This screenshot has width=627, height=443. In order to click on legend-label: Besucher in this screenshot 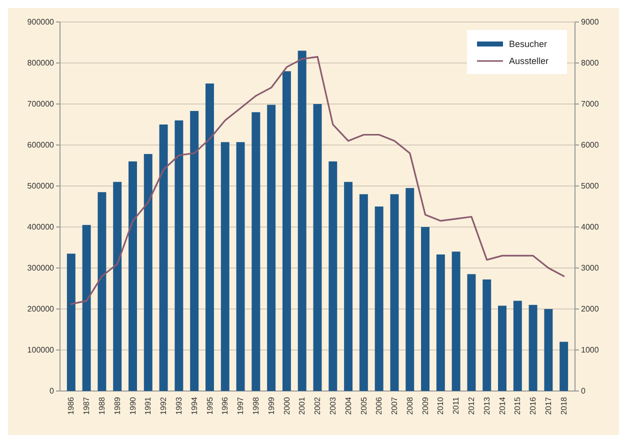, I will do `click(528, 43)`.